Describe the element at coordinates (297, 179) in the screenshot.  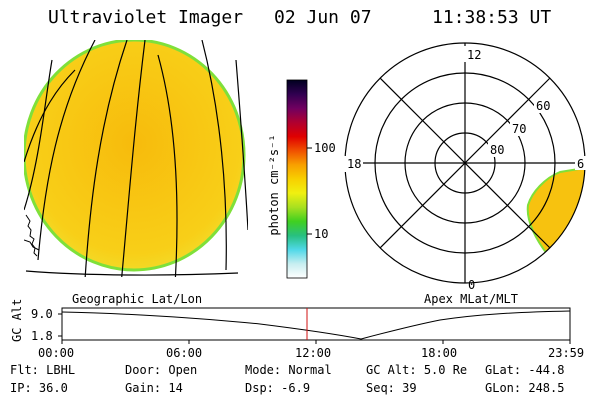
I see `colorbar-strip` at that location.